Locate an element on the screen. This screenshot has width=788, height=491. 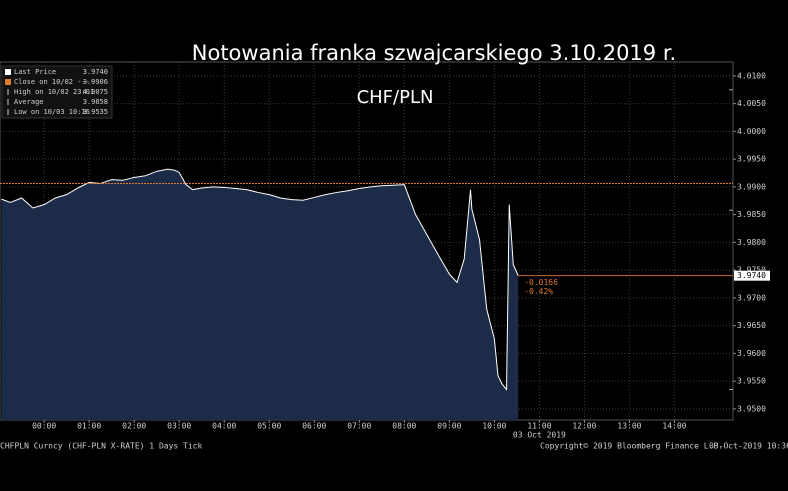
x-tick-label: 01:00 is located at coordinates (89, 426).